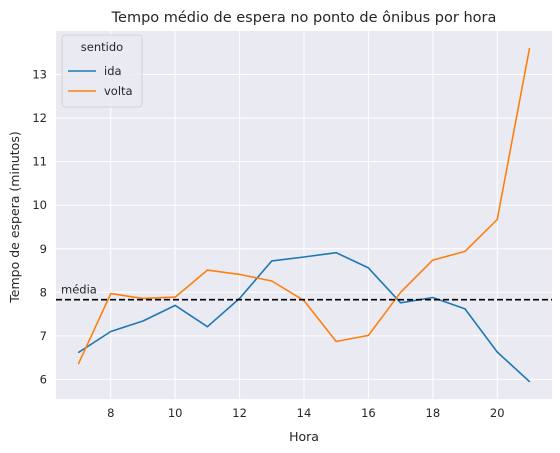  I want to click on x-tick-label: 10, so click(175, 413).